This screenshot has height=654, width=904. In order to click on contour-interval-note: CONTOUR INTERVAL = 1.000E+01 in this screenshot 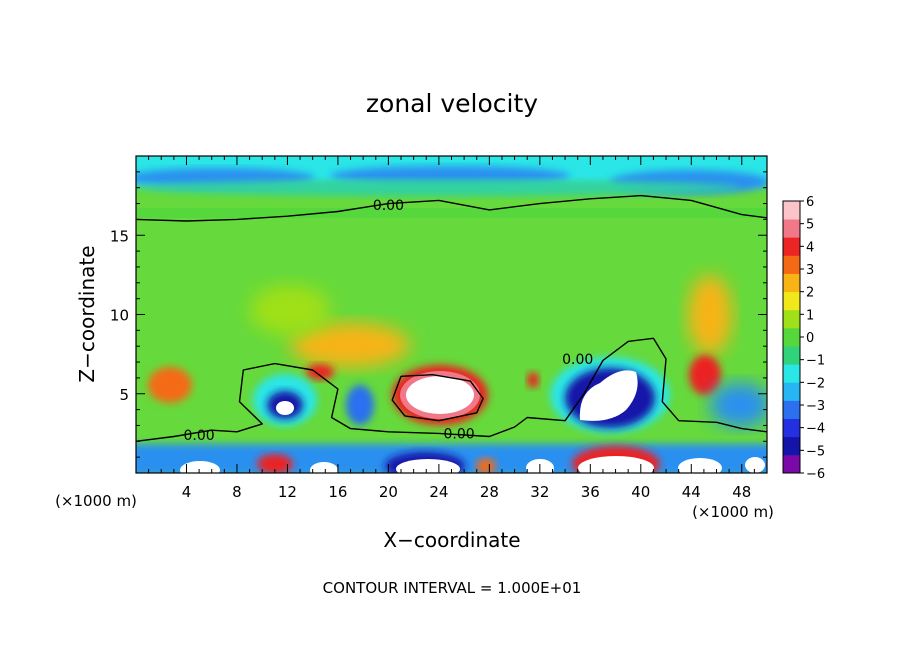, I will do `click(452, 588)`.